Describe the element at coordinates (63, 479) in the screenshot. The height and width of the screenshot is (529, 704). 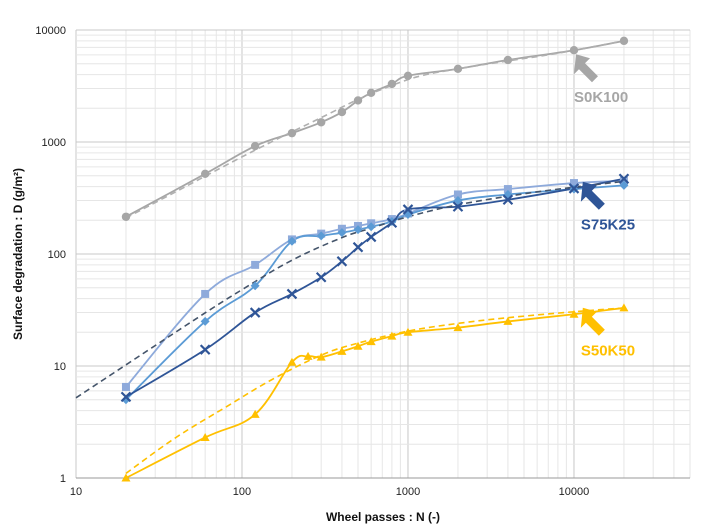
I see `y-tick-label: 1` at that location.